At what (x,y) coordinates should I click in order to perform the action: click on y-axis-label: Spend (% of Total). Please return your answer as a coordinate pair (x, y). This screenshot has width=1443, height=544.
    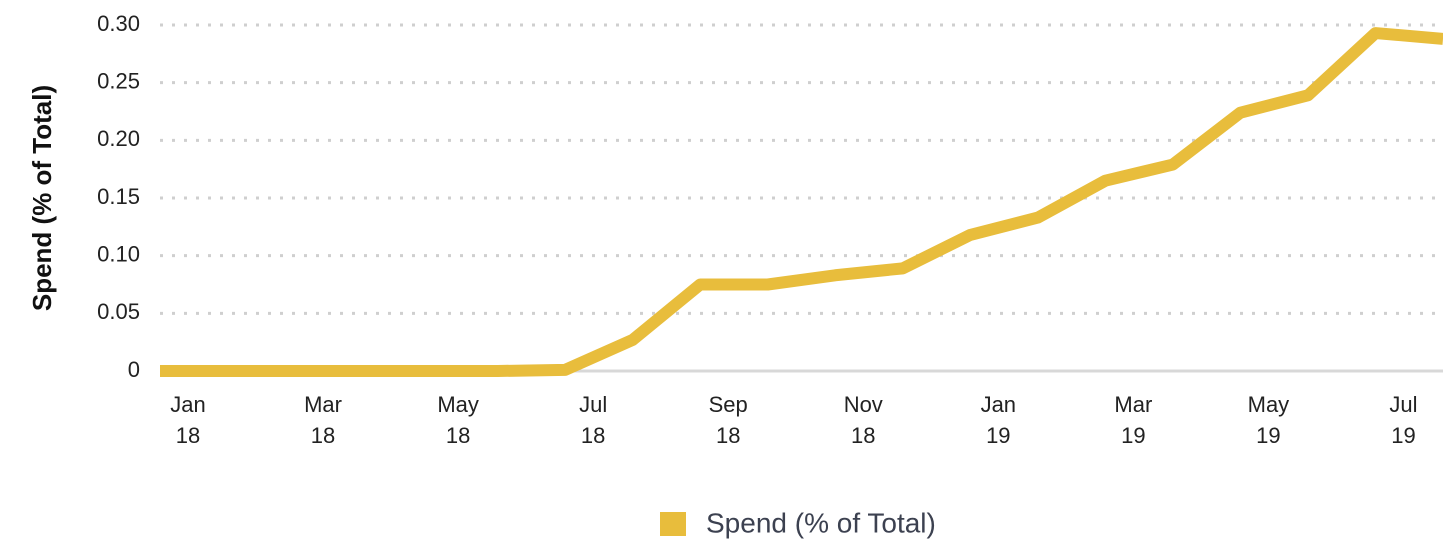
    Looking at the image, I should click on (42, 198).